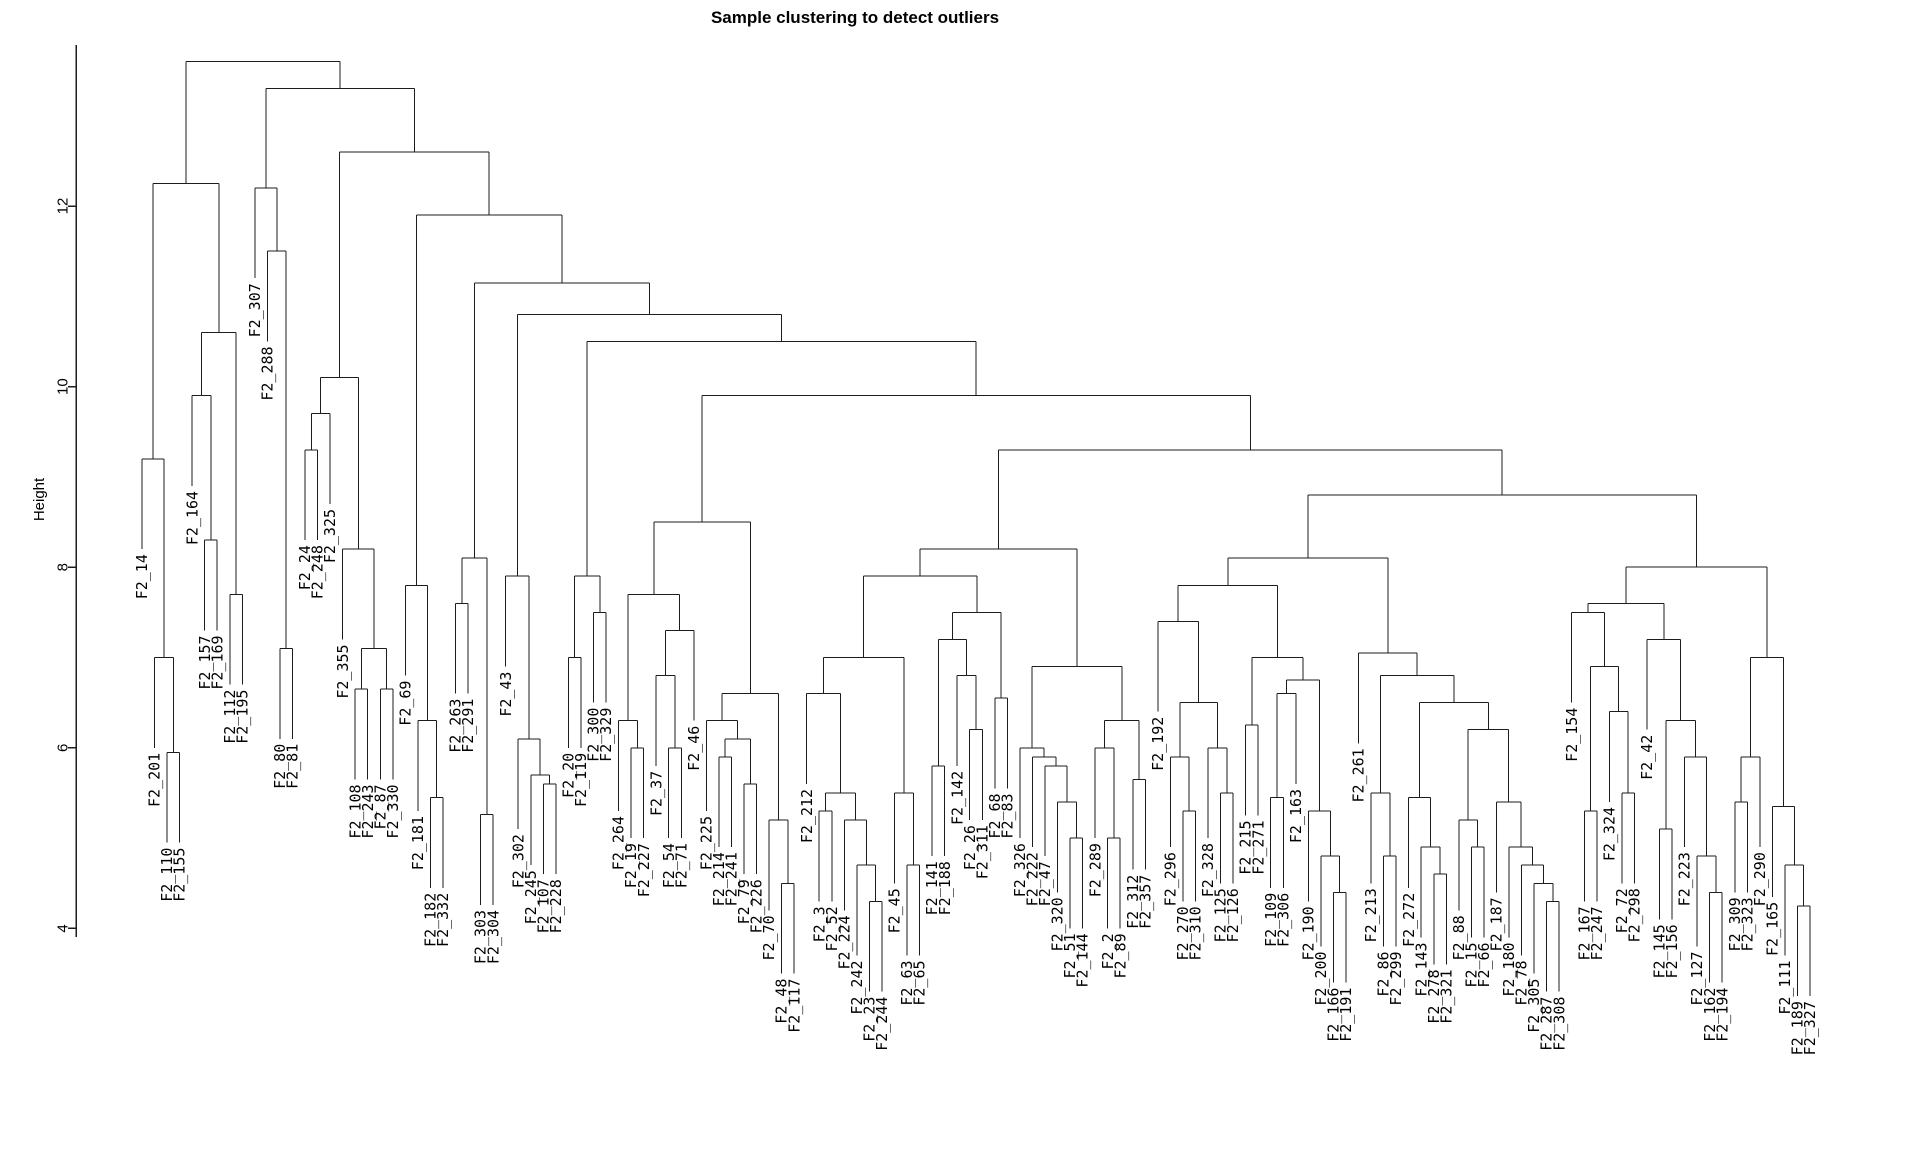  Describe the element at coordinates (706, 843) in the screenshot. I see `leaf-label: F2_225` at that location.